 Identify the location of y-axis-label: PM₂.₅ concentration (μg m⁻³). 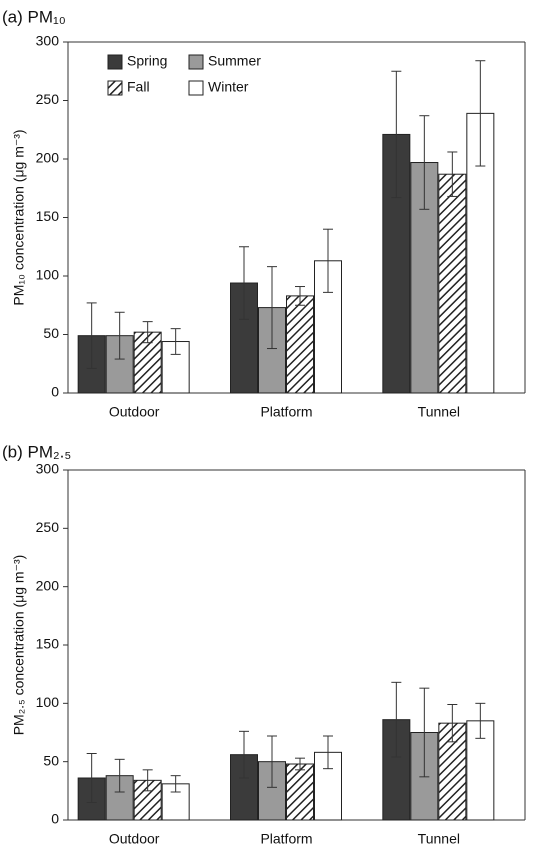
(19, 645).